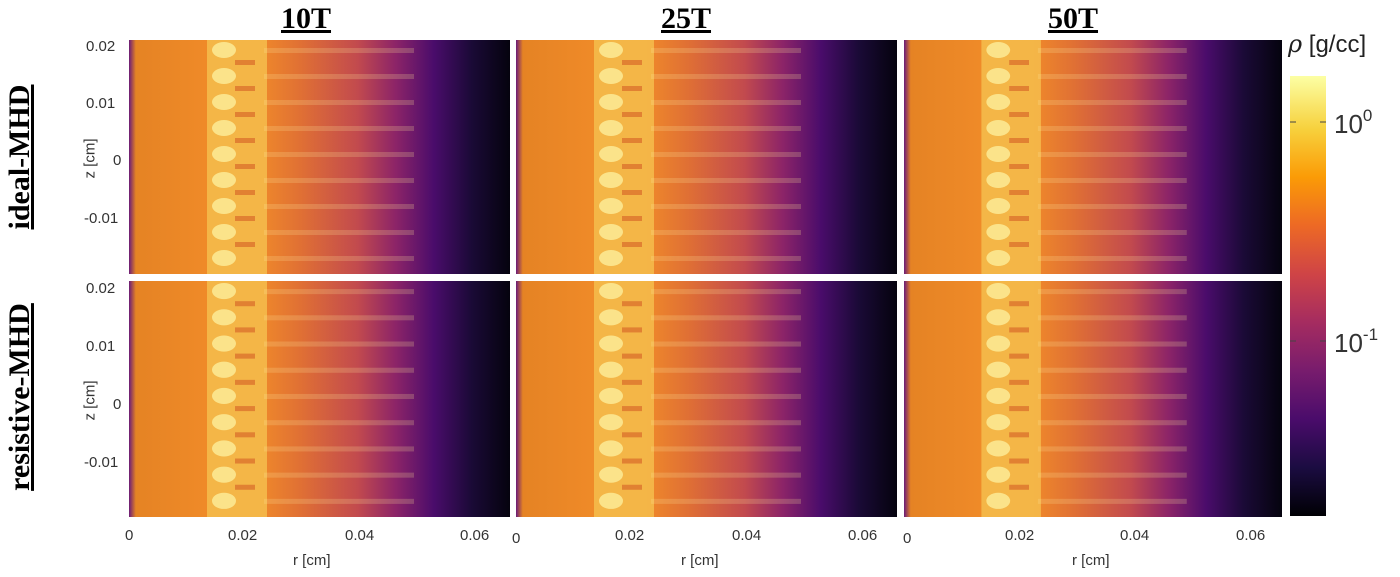  I want to click on colorbar-tick-exponent: 0, so click(1367, 115).